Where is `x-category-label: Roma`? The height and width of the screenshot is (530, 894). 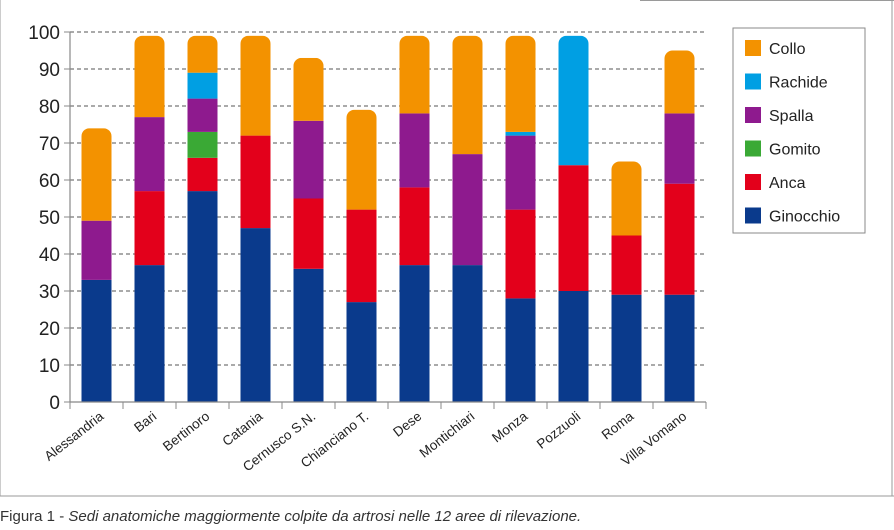
x-category-label: Roma is located at coordinates (618, 425).